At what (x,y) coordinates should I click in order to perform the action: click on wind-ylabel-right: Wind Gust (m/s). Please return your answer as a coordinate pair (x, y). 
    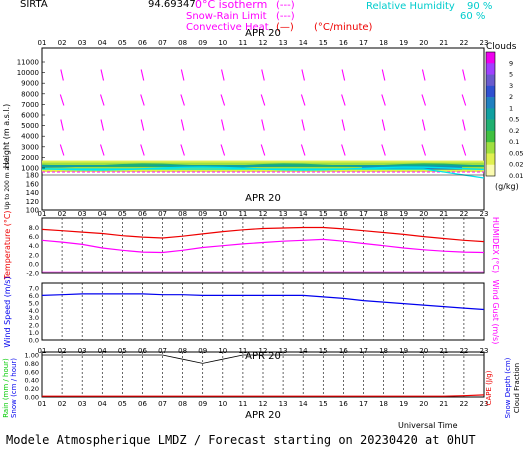
    Looking at the image, I should click on (495, 312).